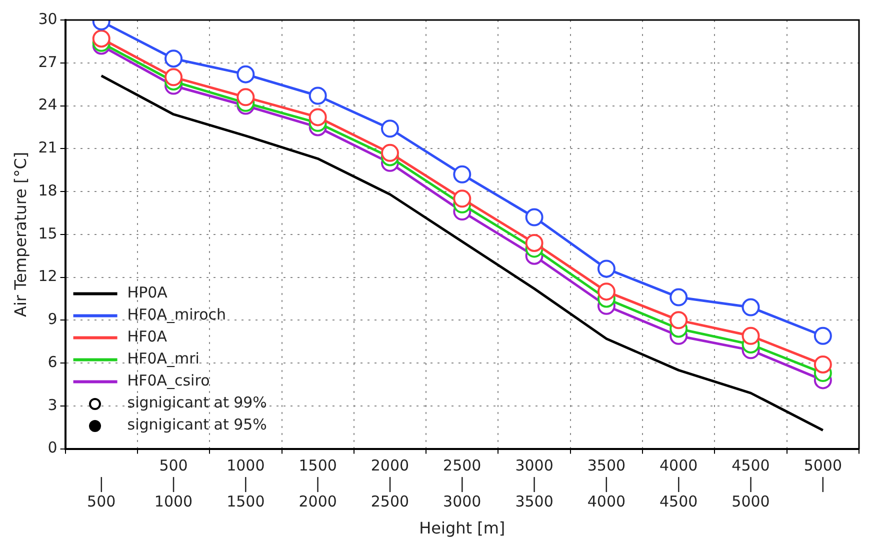 Image resolution: width=879 pixels, height=551 pixels. What do you see at coordinates (48, 190) in the screenshot?
I see `y-tick-label: 18` at bounding box center [48, 190].